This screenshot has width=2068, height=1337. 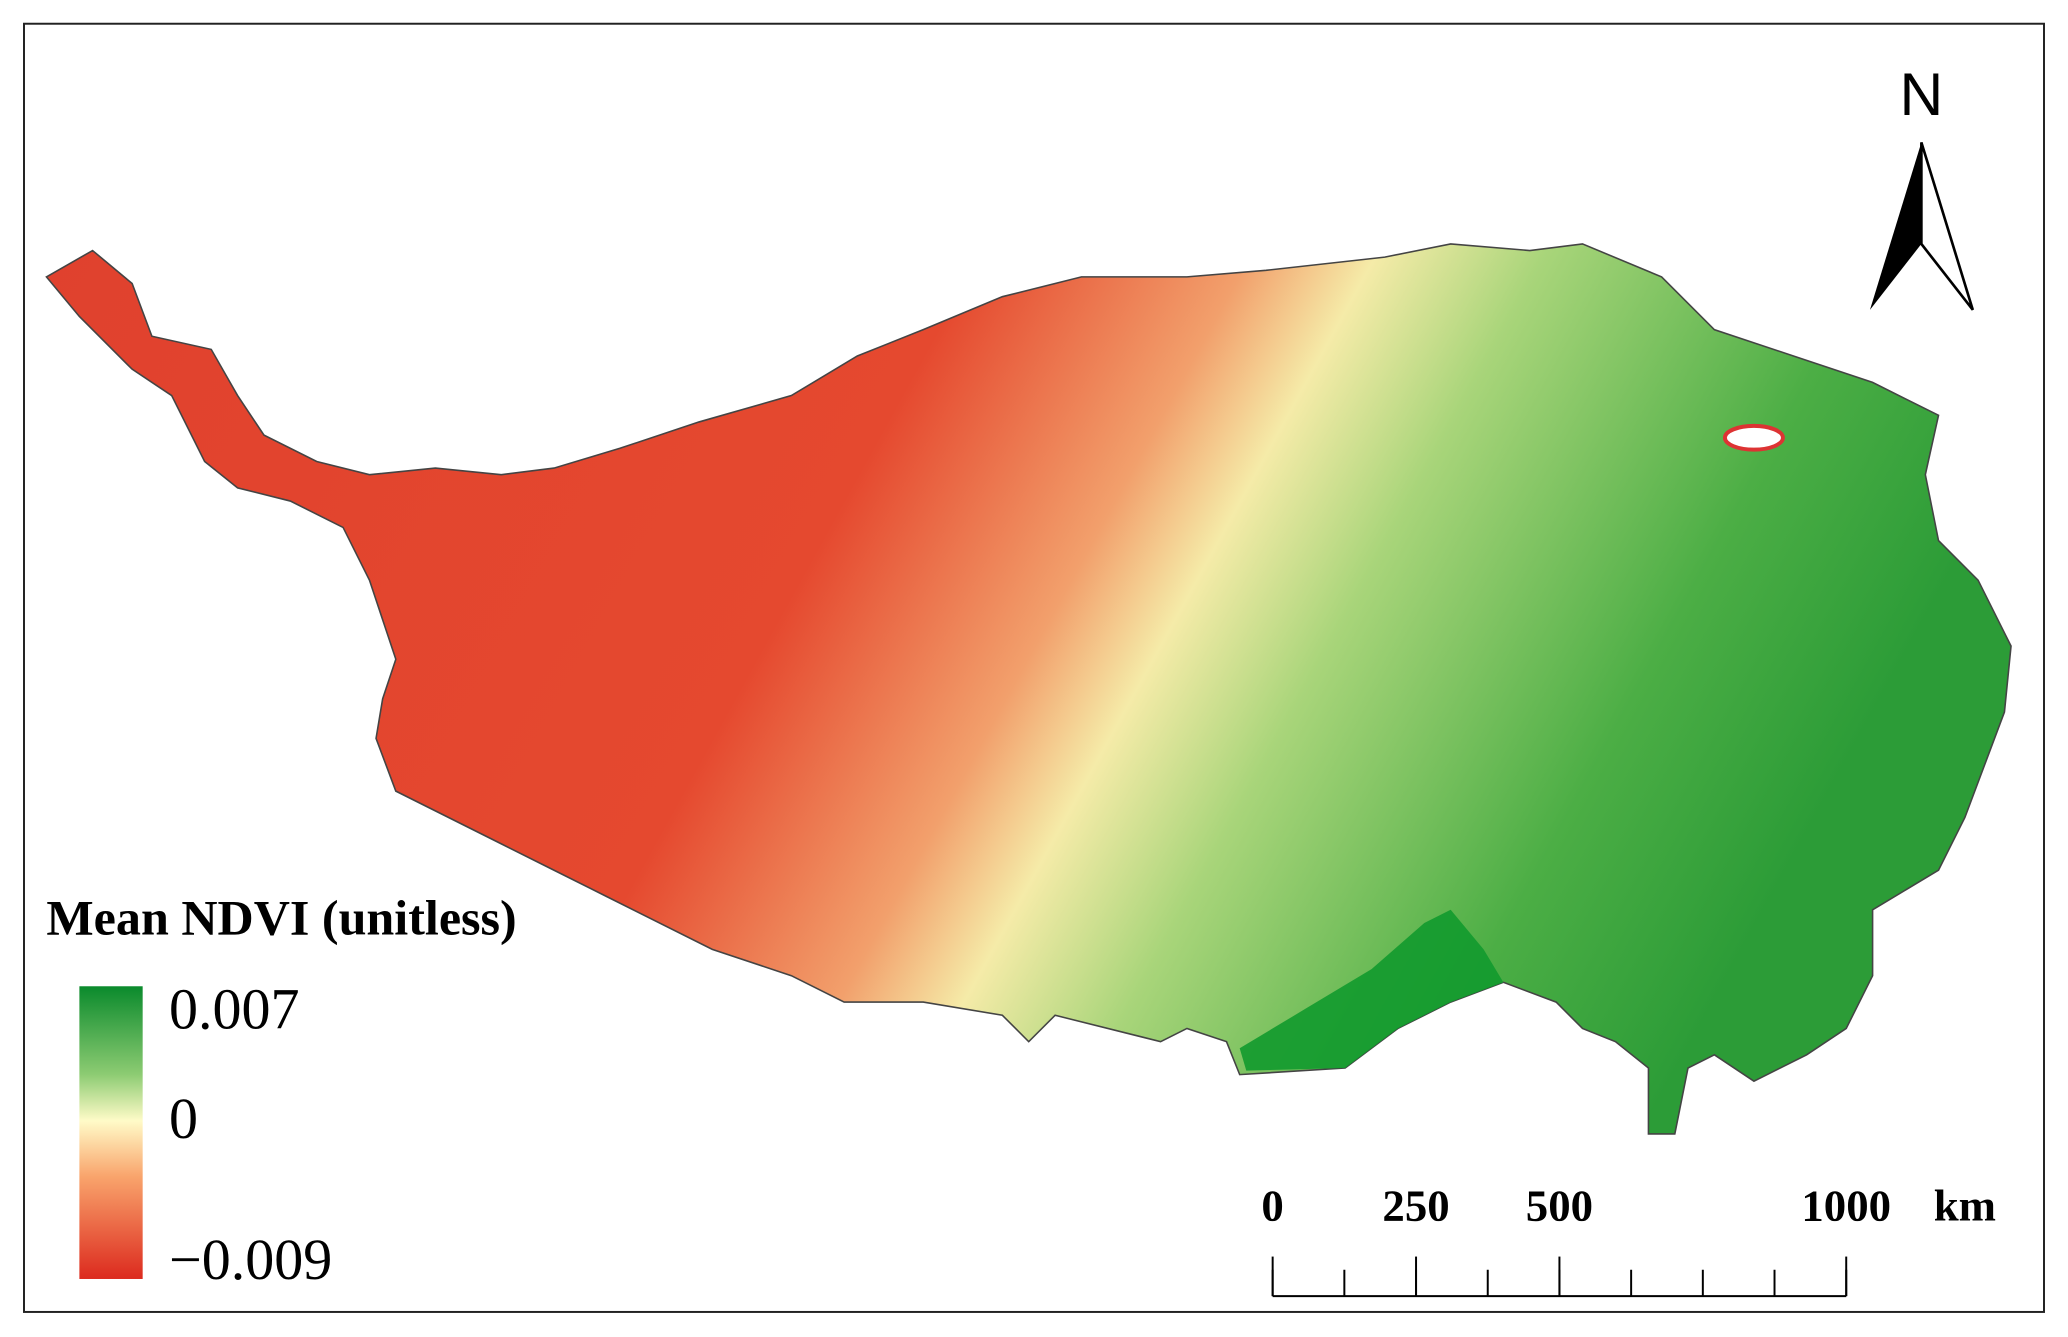 I want to click on scale-bar-label: 0, so click(x=1272, y=1206).